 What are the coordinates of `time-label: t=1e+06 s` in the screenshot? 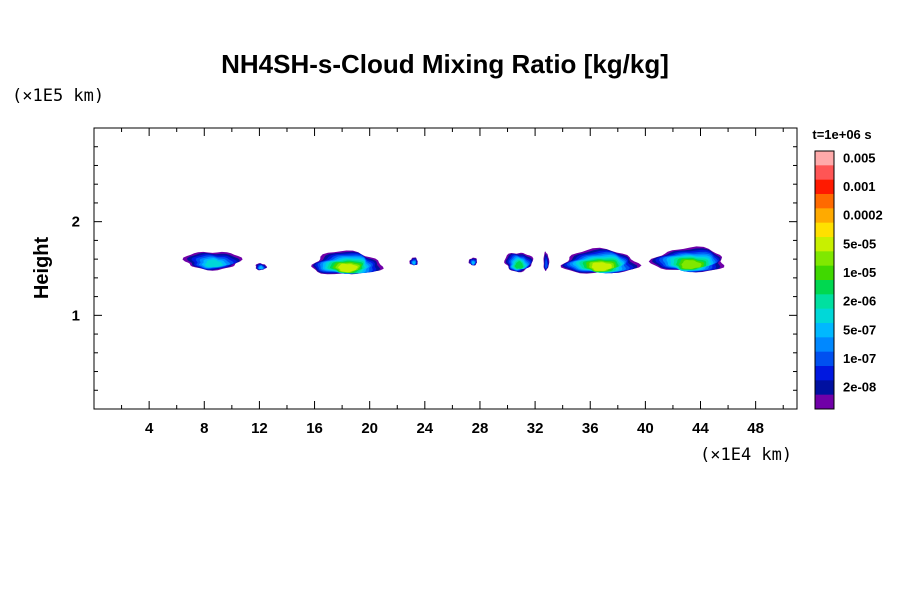 It's located at (841, 134).